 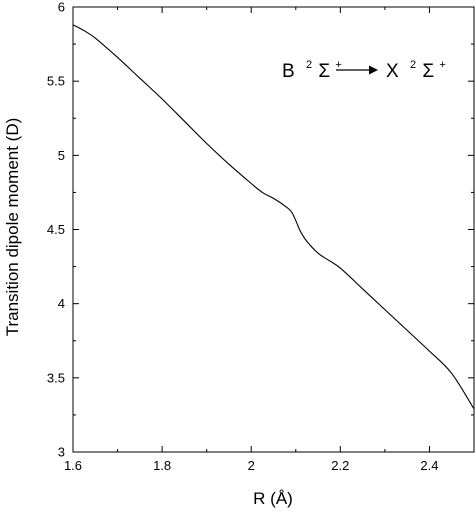 I want to click on x-axis-label: R (Å), so click(x=273, y=498).